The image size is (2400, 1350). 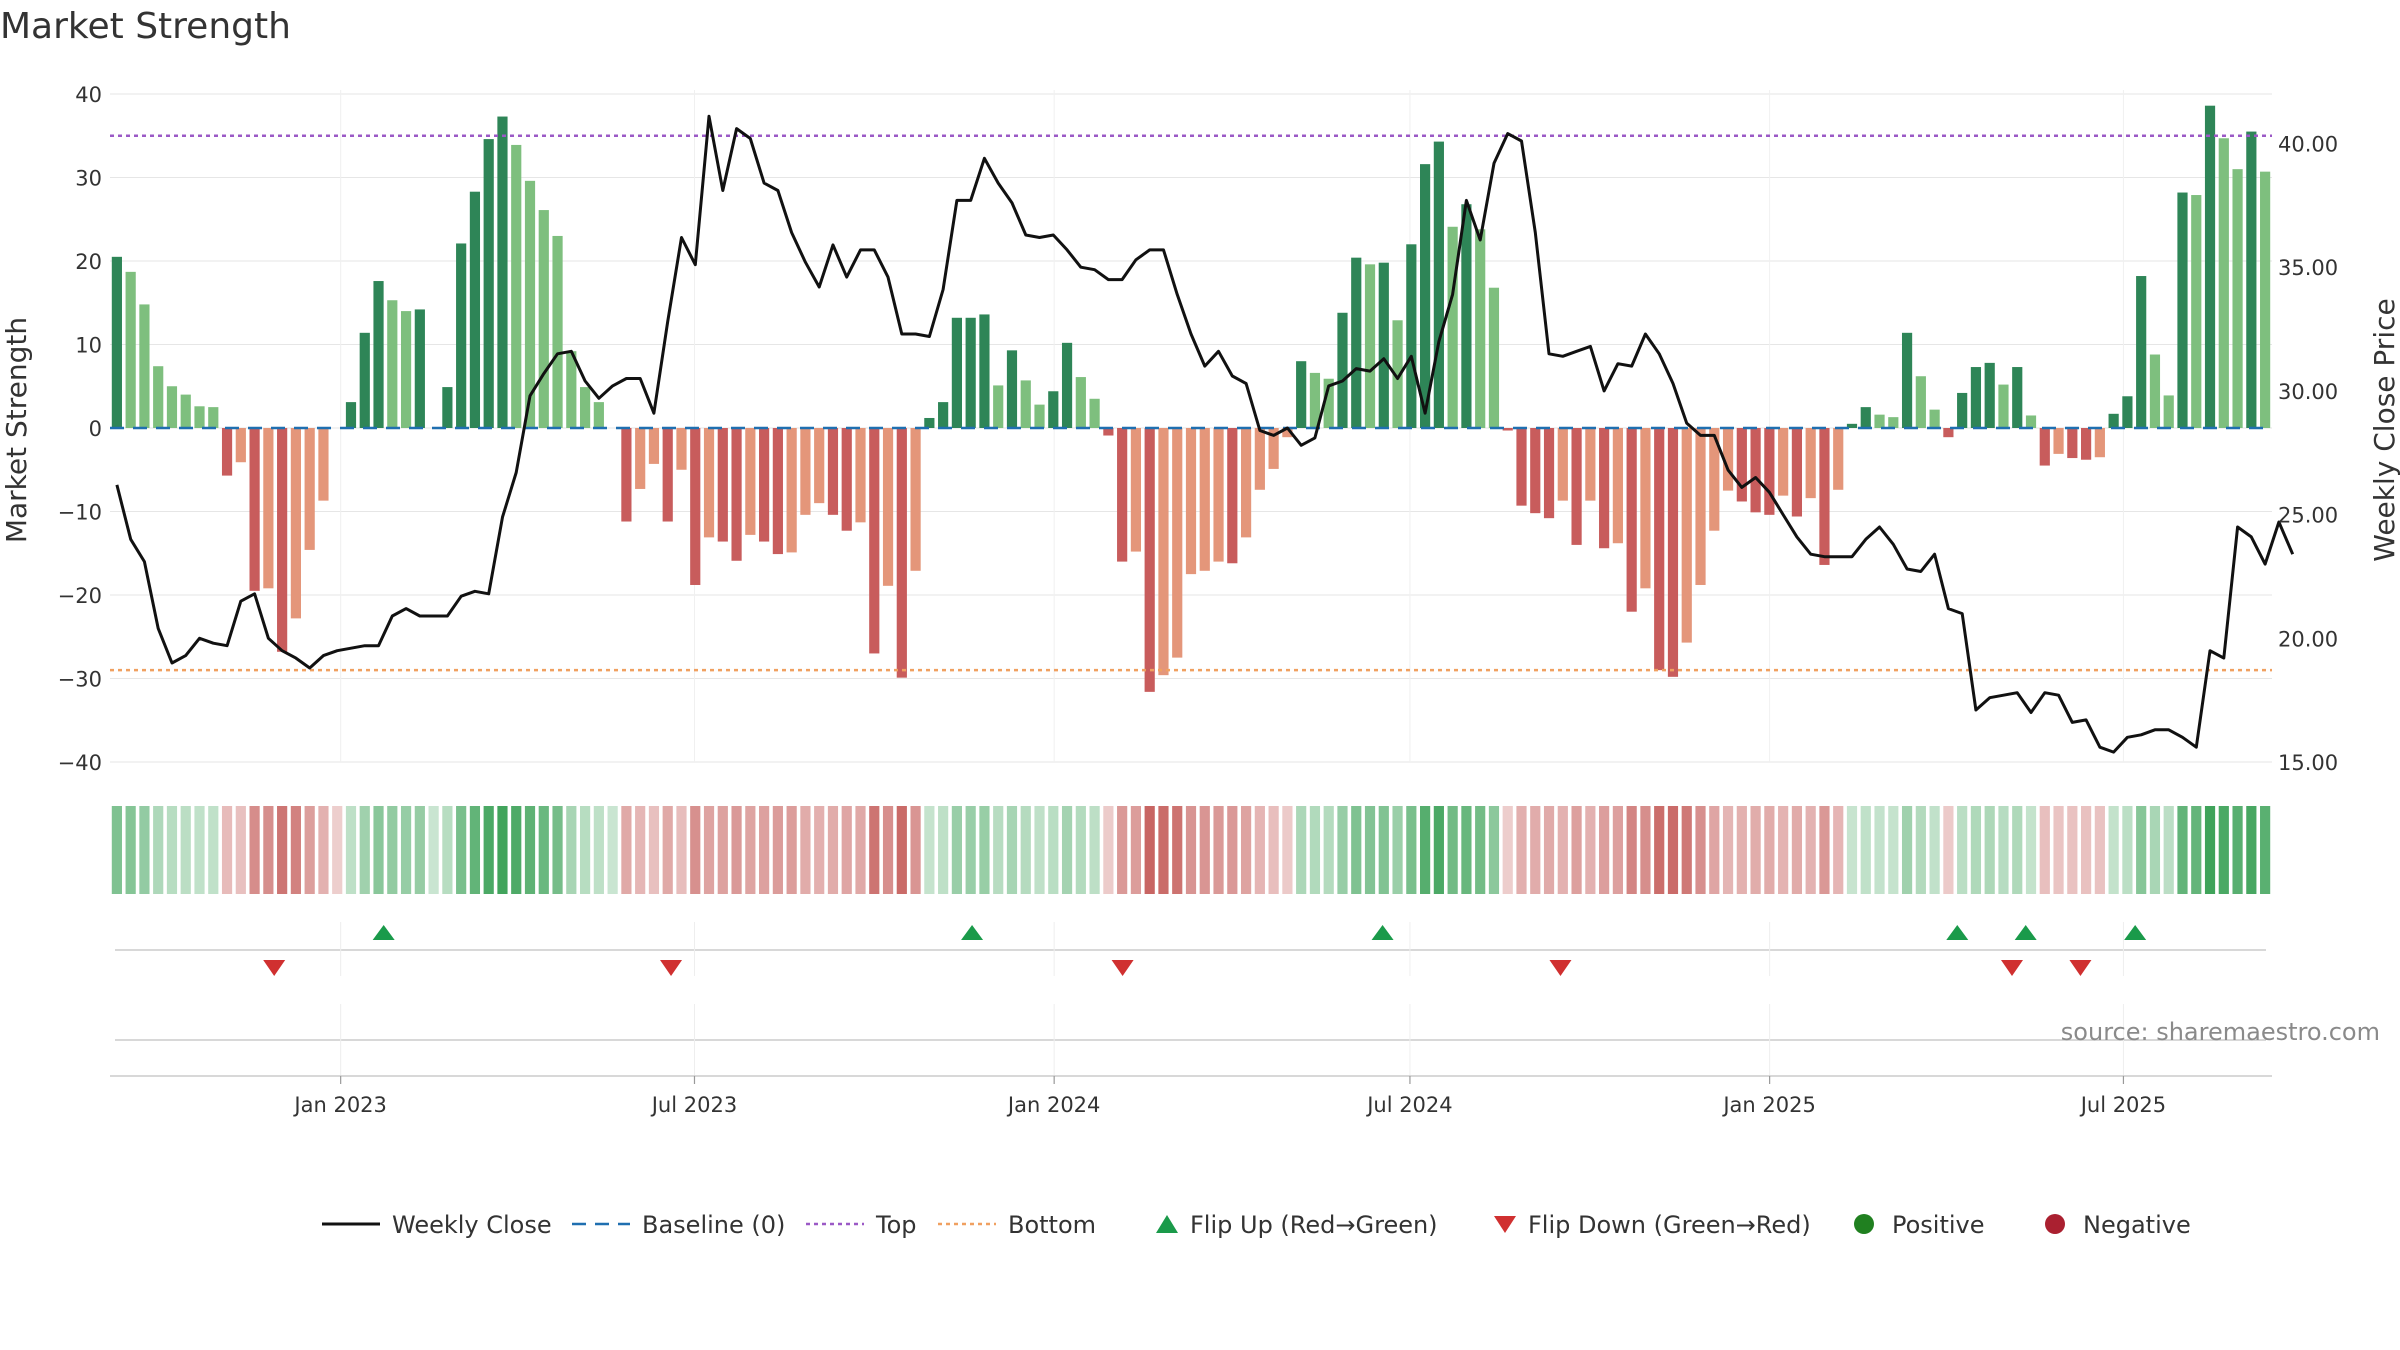 I want to click on legend-item: Baseline (0), so click(x=678, y=1225).